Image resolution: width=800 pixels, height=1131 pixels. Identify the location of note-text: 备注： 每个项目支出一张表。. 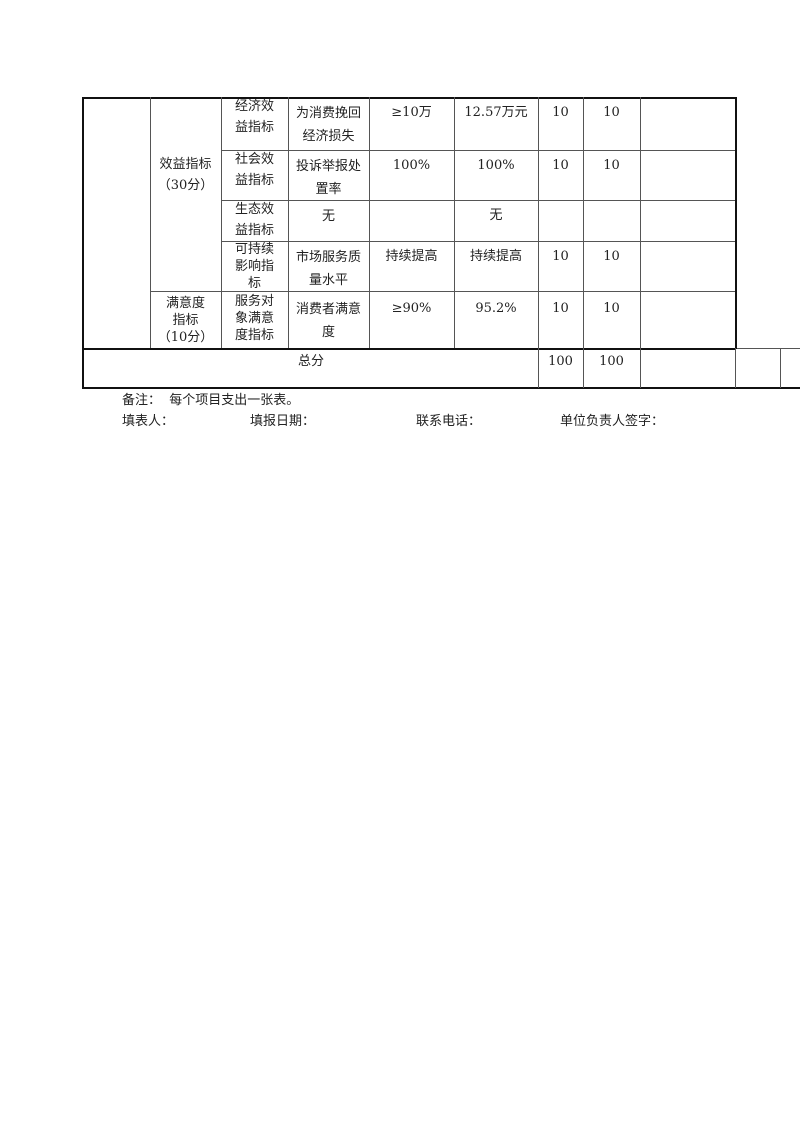
(211, 400).